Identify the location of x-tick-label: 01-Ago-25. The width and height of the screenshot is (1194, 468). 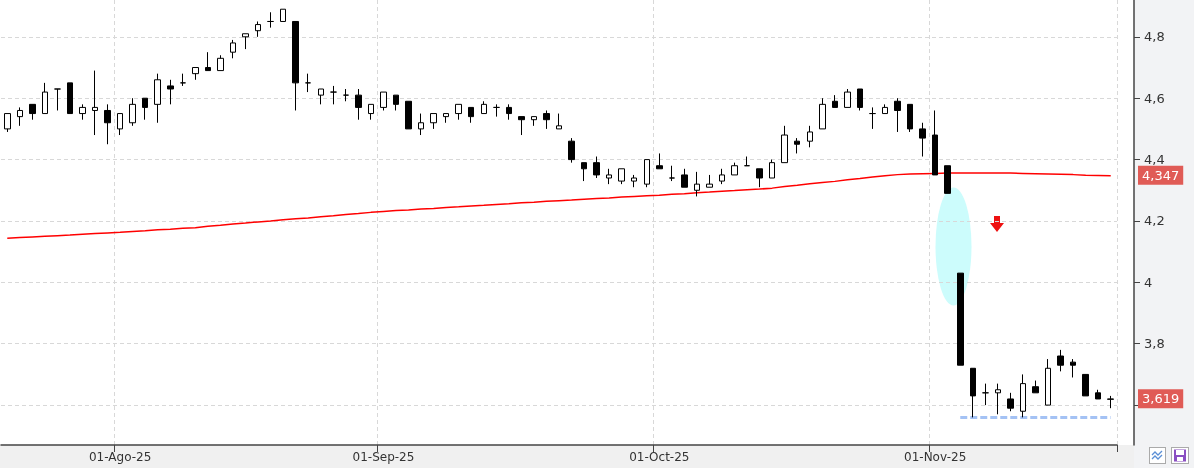
(120, 457).